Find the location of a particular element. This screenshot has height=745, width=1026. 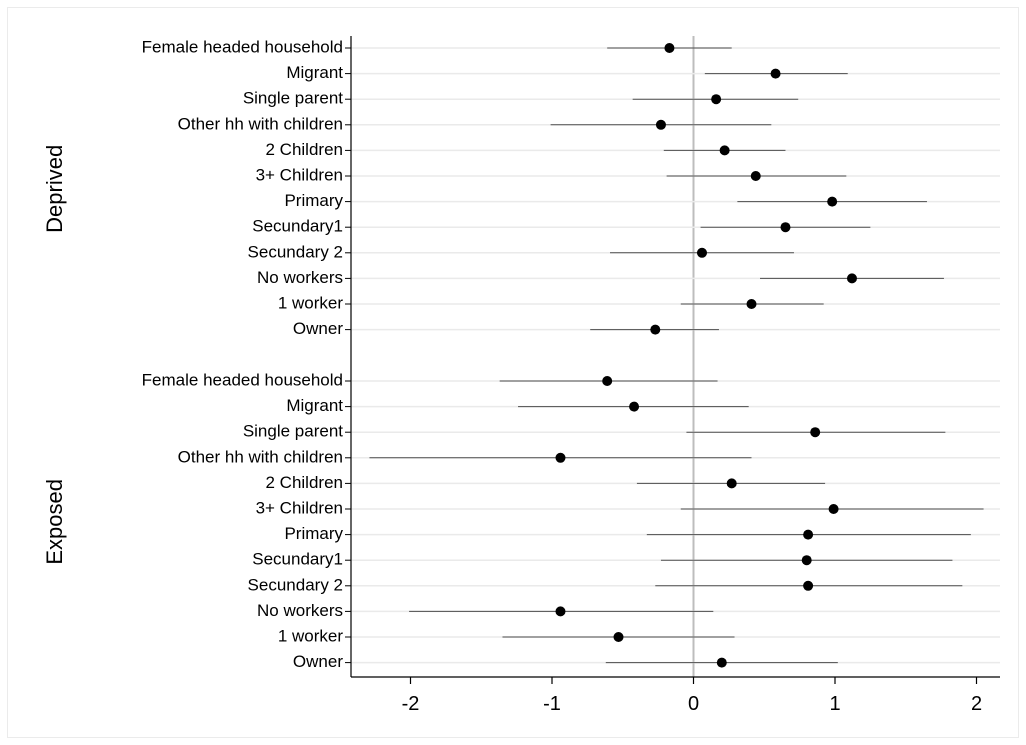

group-label-exposed: Exposed is located at coordinates (54, 522).